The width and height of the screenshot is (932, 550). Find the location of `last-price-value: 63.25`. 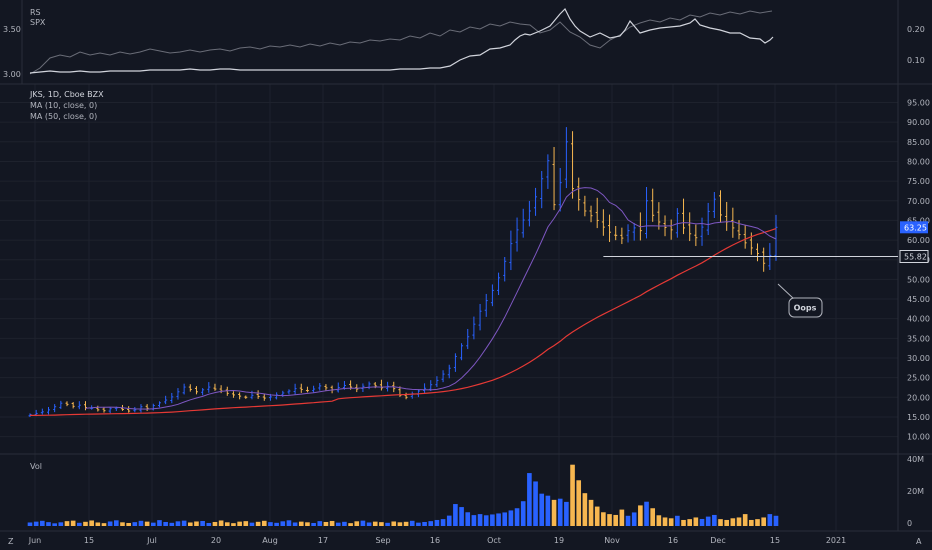

last-price-value: 63.25 is located at coordinates (915, 227).